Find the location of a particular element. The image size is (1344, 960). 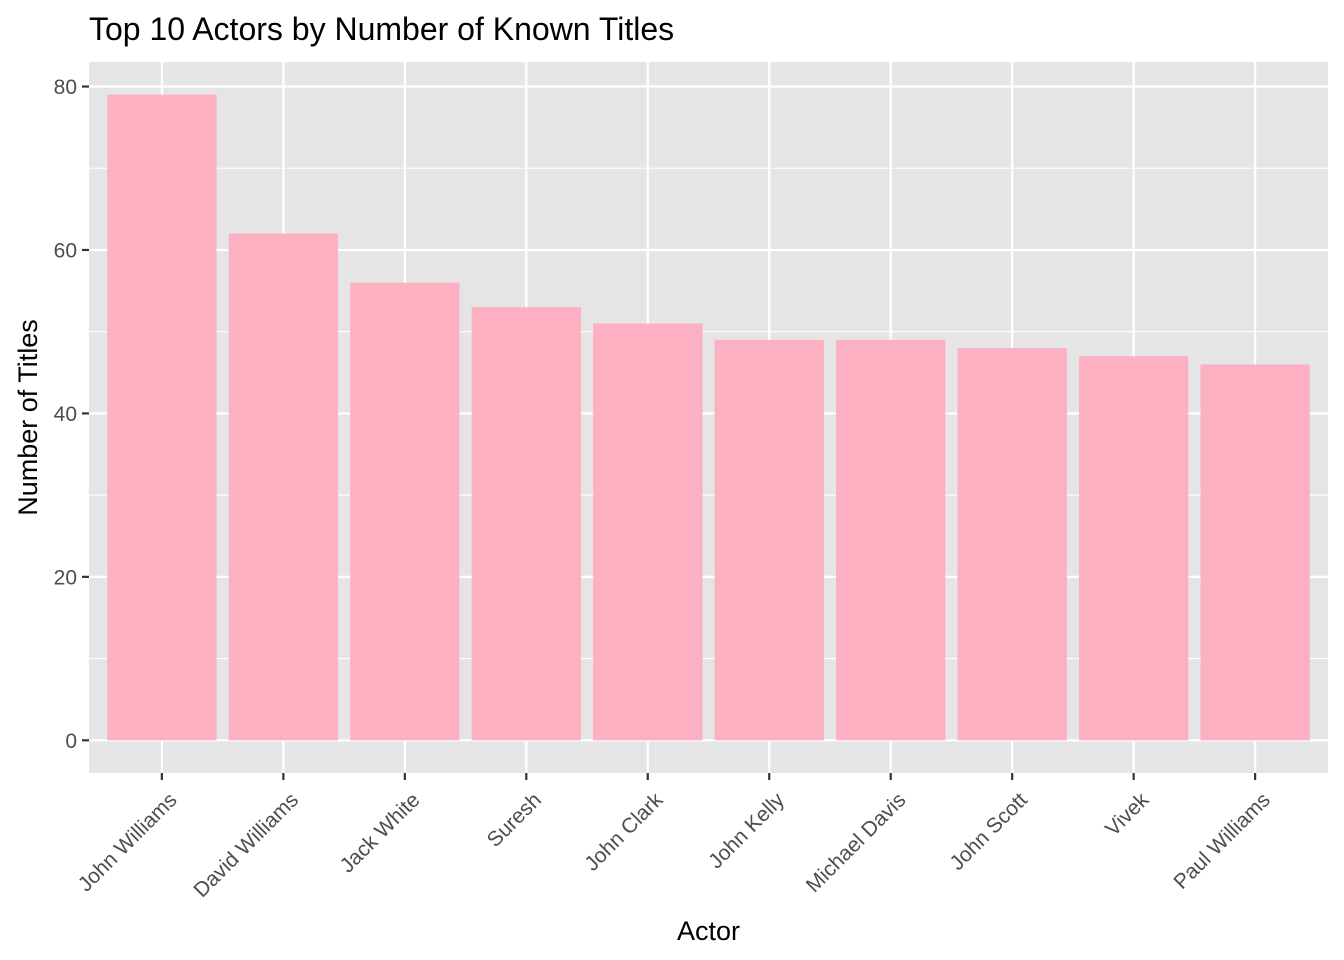

x-tick-label: Vivek is located at coordinates (1127, 814).